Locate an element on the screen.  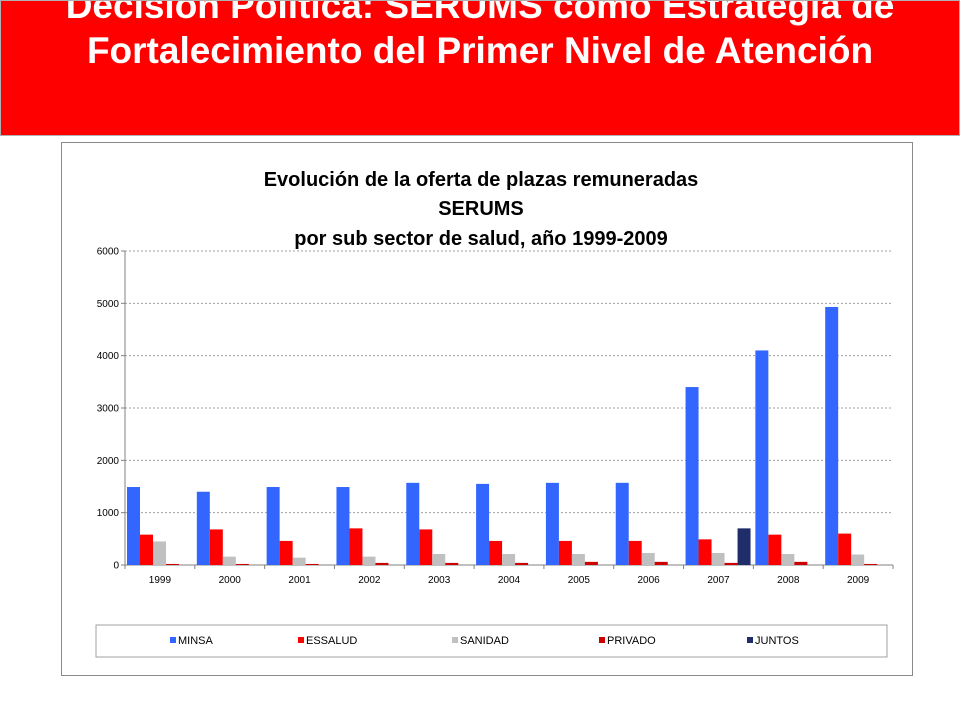
x-tick-label: 2001 is located at coordinates (299, 580).